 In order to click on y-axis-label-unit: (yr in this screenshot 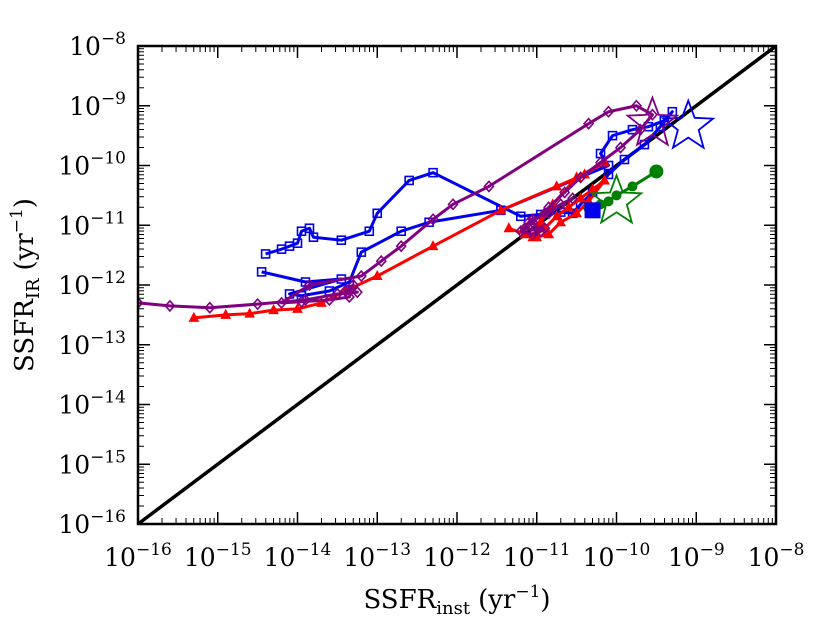, I will do `click(25, 252)`.